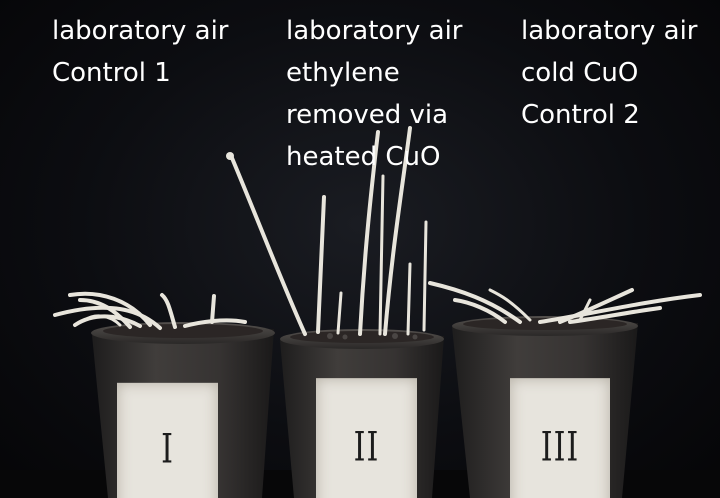 Image resolution: width=720 pixels, height=498 pixels. What do you see at coordinates (167, 440) in the screenshot?
I see `pot-label-card-1: I` at bounding box center [167, 440].